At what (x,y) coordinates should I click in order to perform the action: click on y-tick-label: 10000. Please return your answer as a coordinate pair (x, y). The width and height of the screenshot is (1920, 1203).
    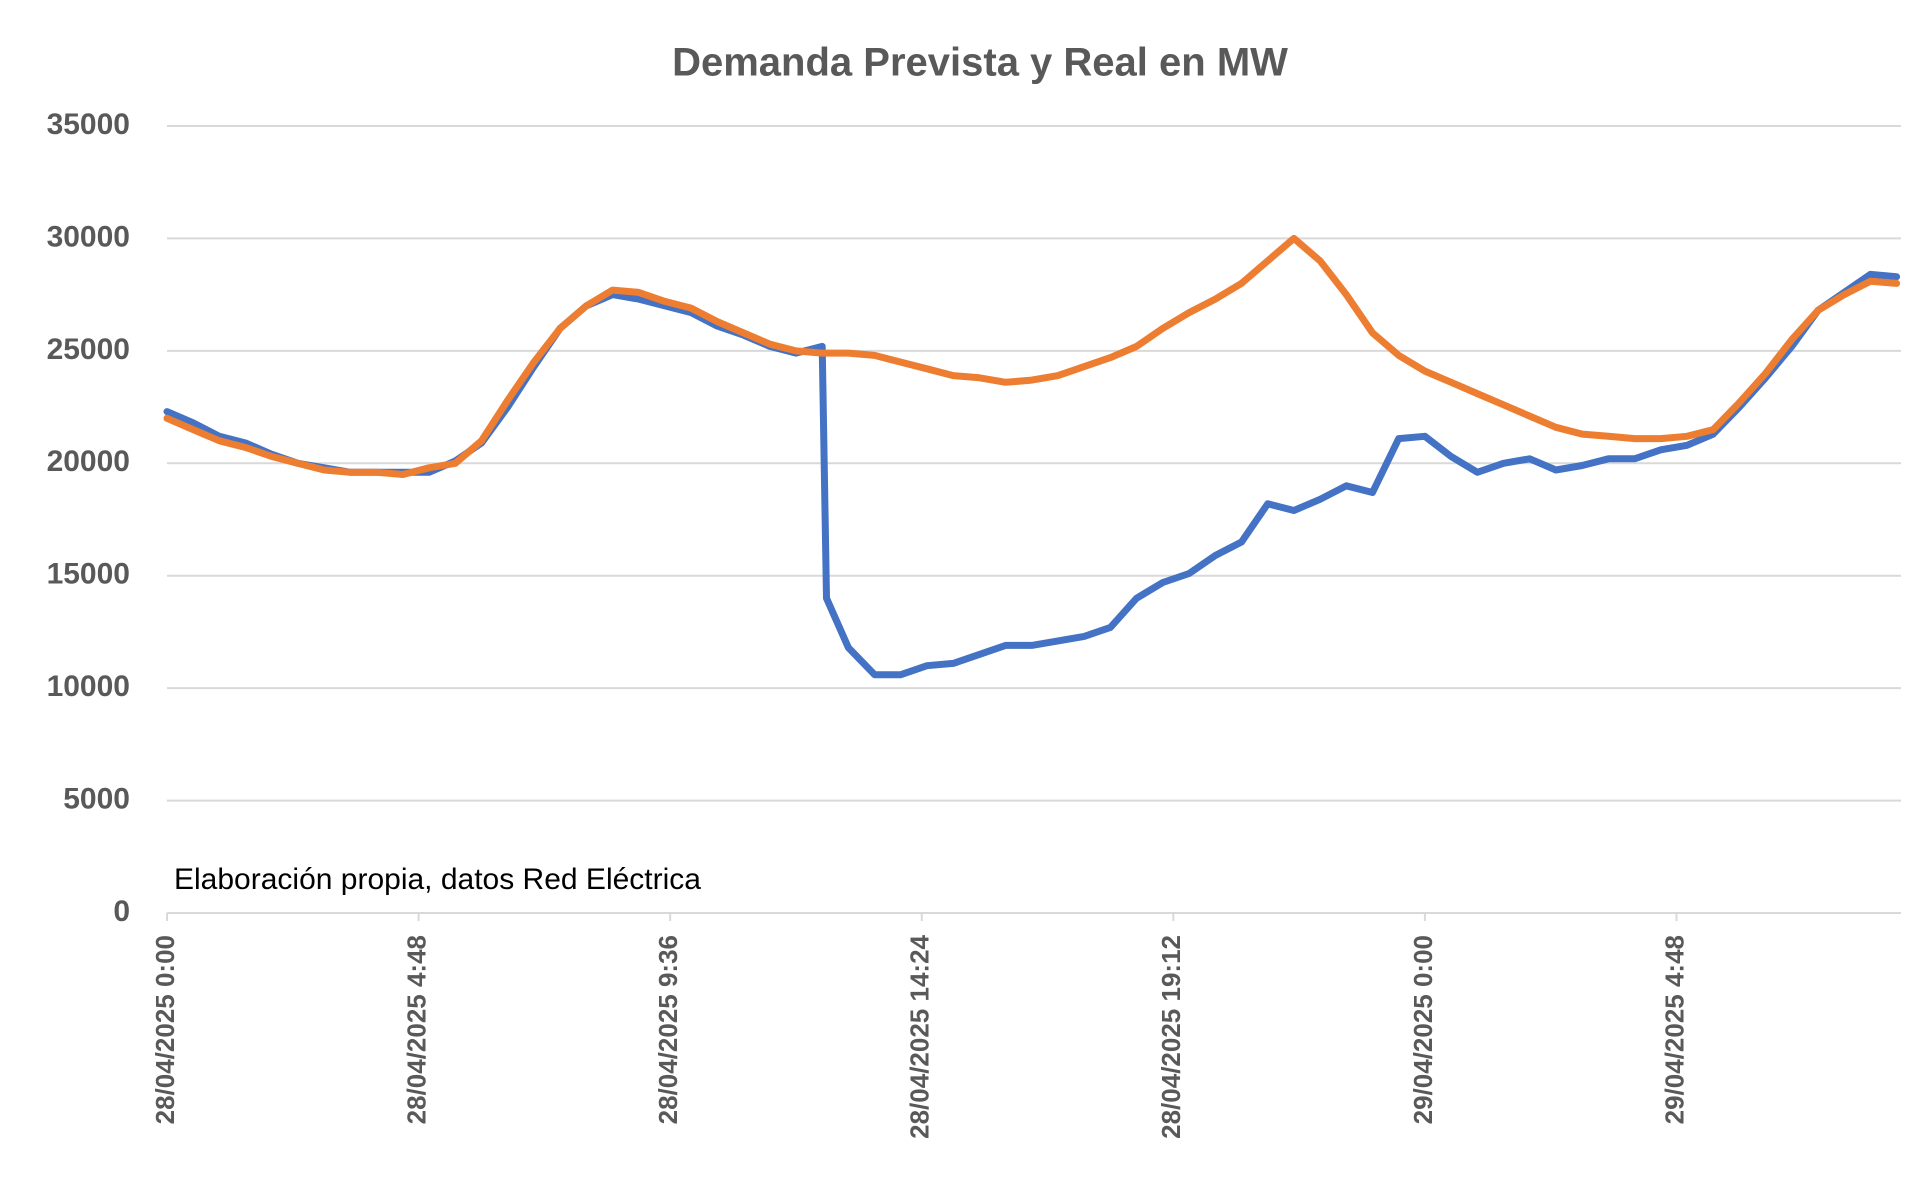
    Looking at the image, I should click on (88, 686).